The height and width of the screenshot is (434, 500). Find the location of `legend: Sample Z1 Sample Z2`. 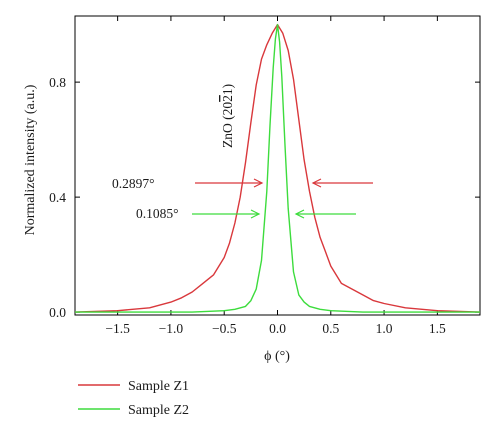

legend: Sample Z1 Sample Z2 is located at coordinates (133, 398).